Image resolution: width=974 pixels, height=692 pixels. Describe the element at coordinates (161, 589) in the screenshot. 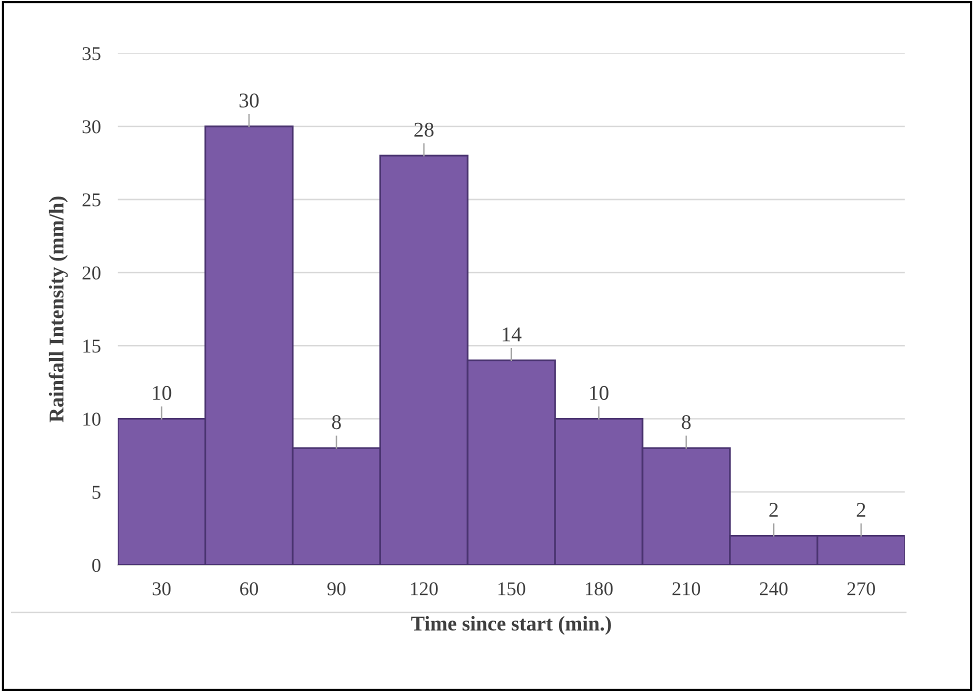

I see `x-tick-label: 30` at that location.